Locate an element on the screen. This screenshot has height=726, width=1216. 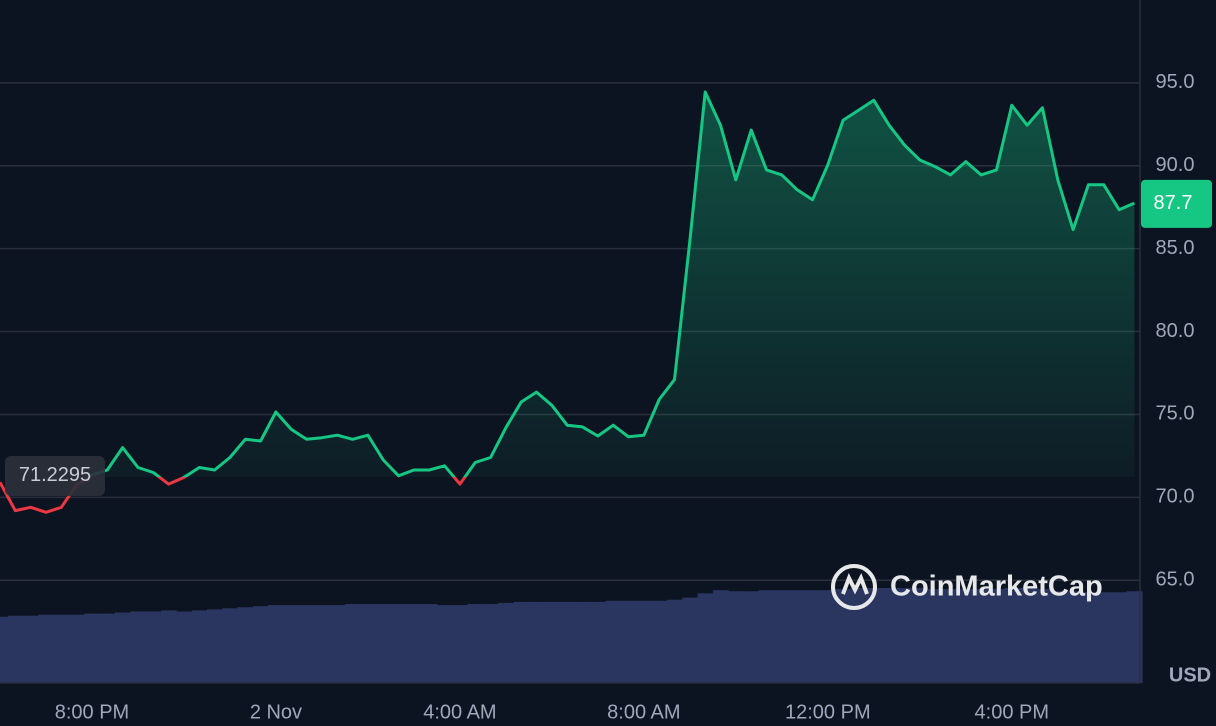
watermark: CoinMarketCap is located at coordinates (967, 587).